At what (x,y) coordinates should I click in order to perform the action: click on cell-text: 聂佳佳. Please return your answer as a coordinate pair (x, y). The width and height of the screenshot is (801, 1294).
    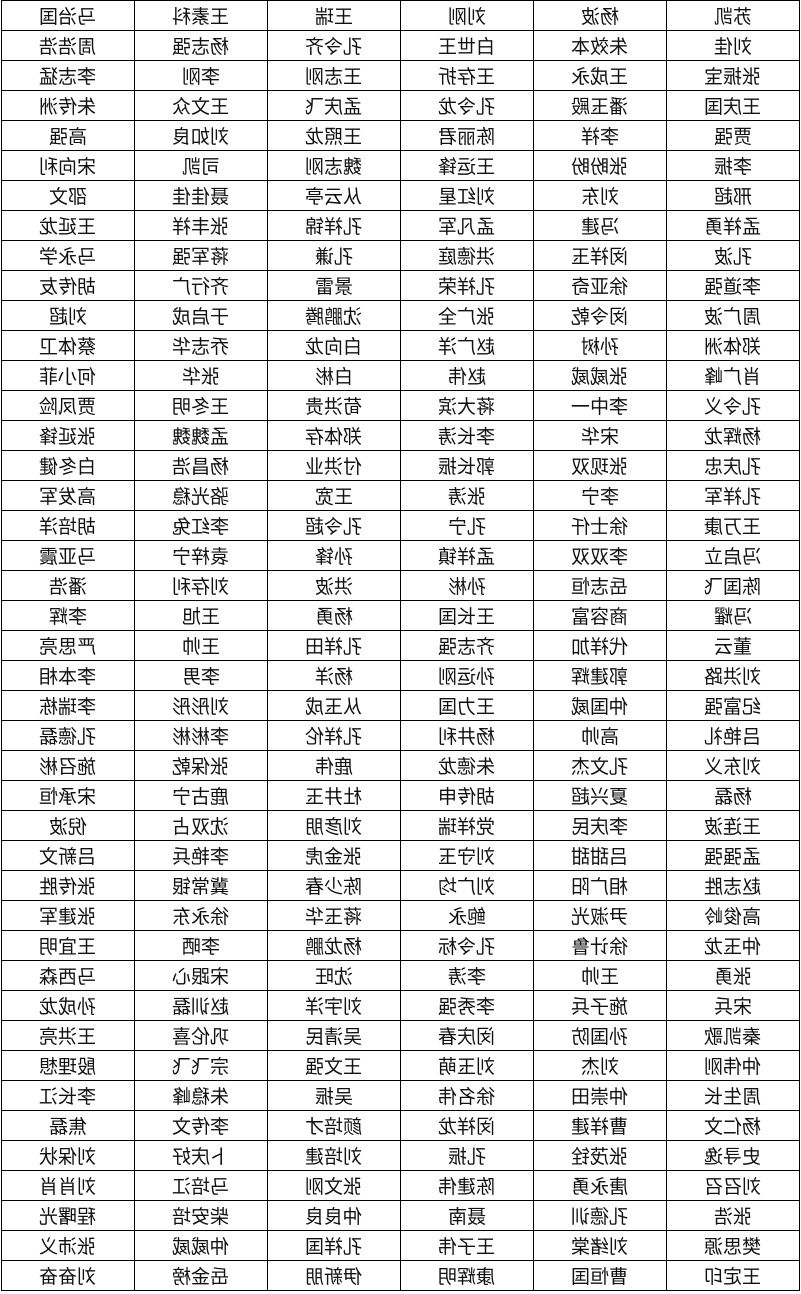
    Looking at the image, I should click on (201, 197).